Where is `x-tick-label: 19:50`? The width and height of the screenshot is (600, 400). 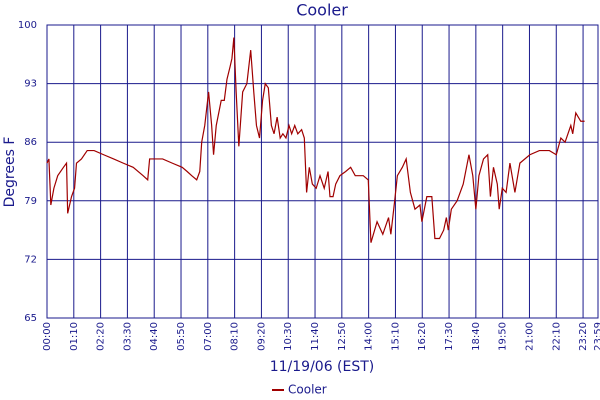 x-tick-label: 19:50 is located at coordinates (503, 336).